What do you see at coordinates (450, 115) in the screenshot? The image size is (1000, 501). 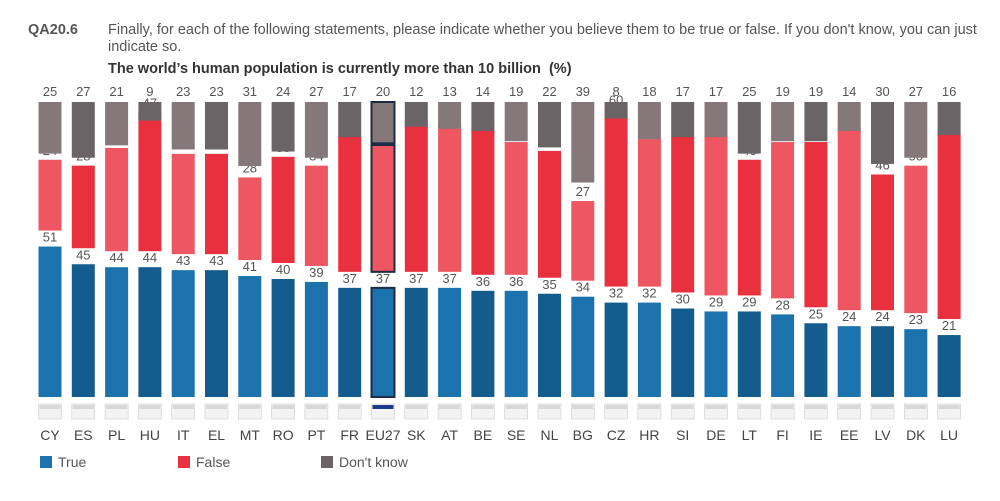 I see `bar-dont-know-at` at bounding box center [450, 115].